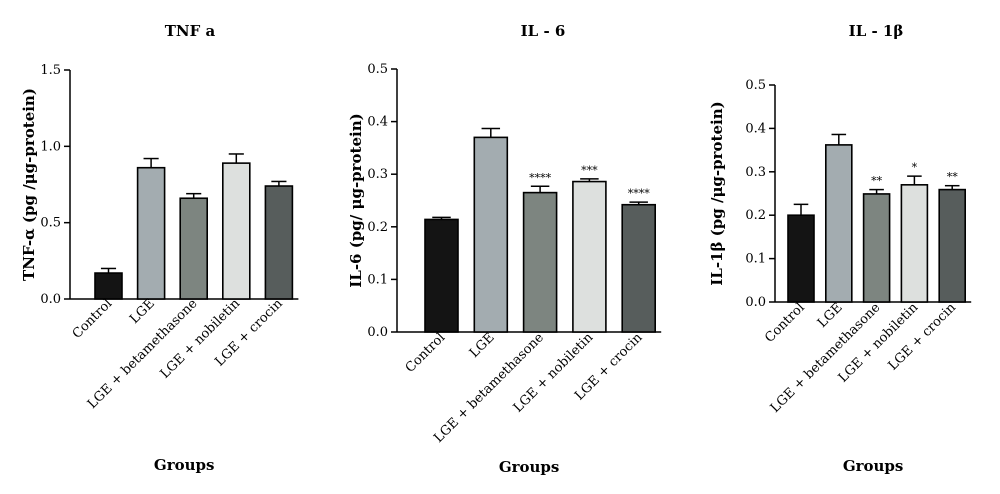  What do you see at coordinates (589, 170) in the screenshot?
I see `significance-label: ***` at bounding box center [589, 170].